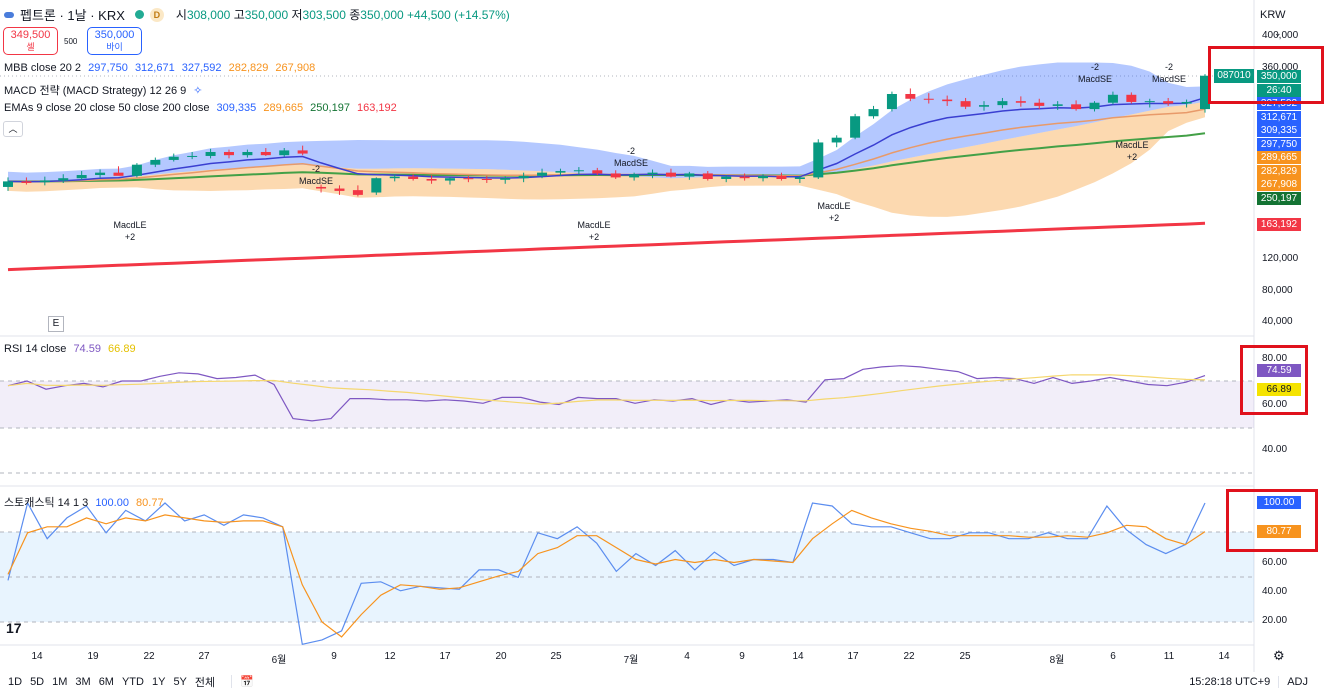 The width and height of the screenshot is (1324, 691). What do you see at coordinates (279, 660) in the screenshot?
I see `x-axis-label: 6월` at bounding box center [279, 660].